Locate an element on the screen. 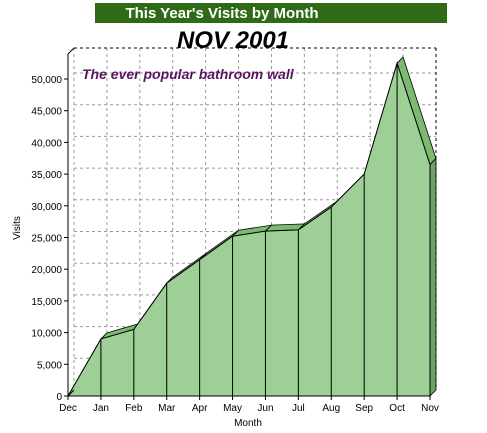 Image resolution: width=487 pixels, height=433 pixels. x-axis-ticks: Dec Jan Feb Mar Apr May Jun Jul Aug Sep Oct Nov is located at coordinates (249, 405).